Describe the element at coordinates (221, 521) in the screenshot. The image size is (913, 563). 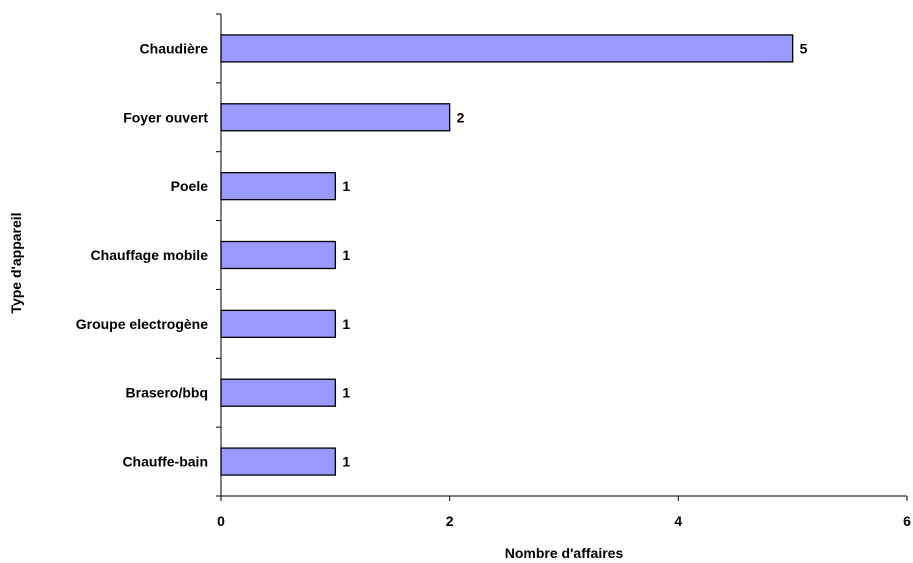
I see `x-tick-label: 0` at that location.